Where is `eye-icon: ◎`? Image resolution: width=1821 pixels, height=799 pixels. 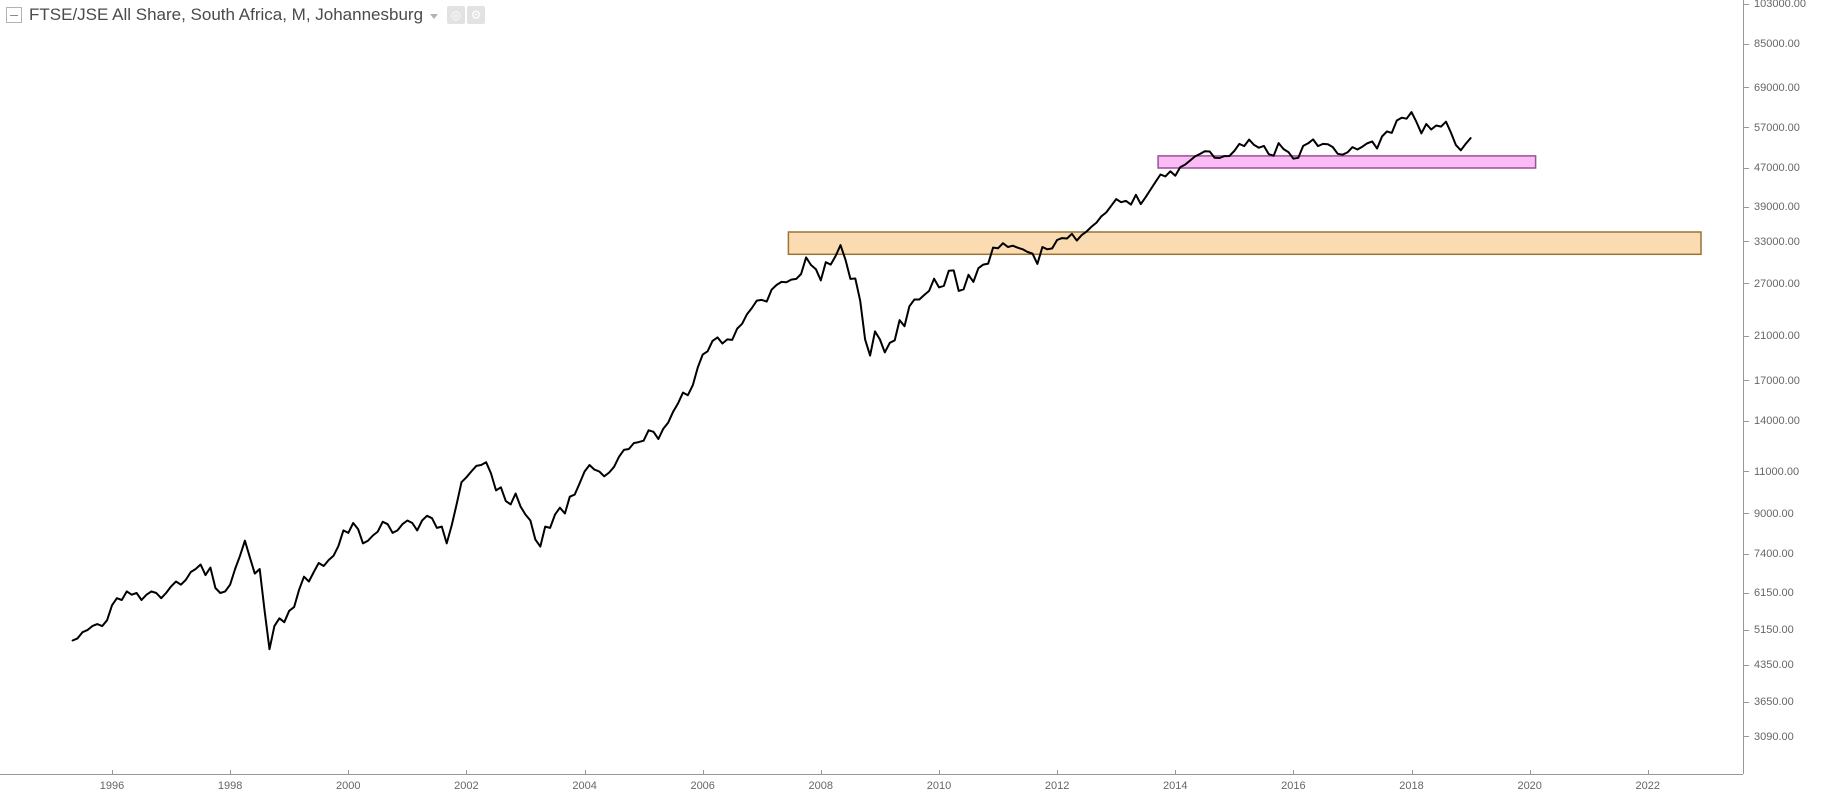 eye-icon: ◎ is located at coordinates (456, 15).